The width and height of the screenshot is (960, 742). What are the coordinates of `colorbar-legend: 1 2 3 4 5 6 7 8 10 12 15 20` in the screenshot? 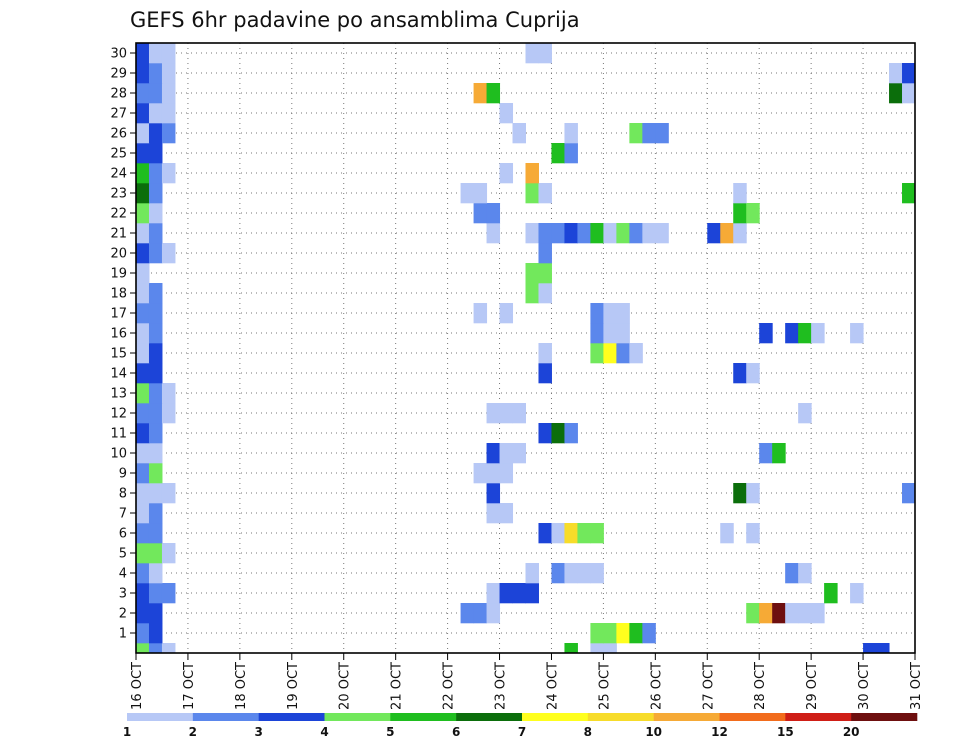 It's located at (520, 726).